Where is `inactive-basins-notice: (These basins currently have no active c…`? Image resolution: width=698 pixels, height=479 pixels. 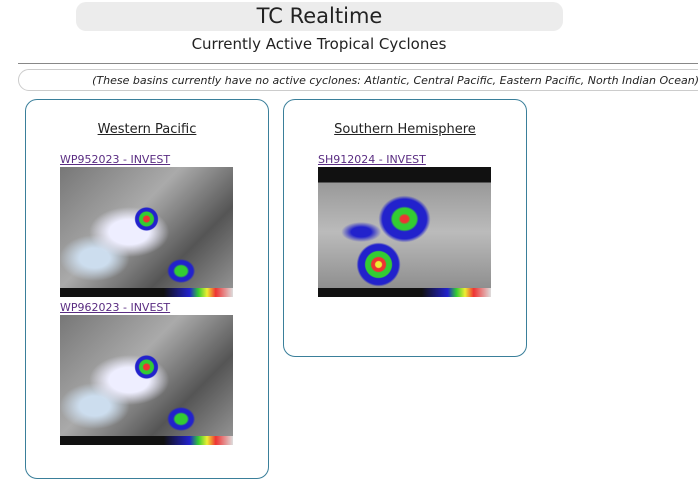
inactive-basins-notice: (These basins currently have no active c… is located at coordinates (358, 80).